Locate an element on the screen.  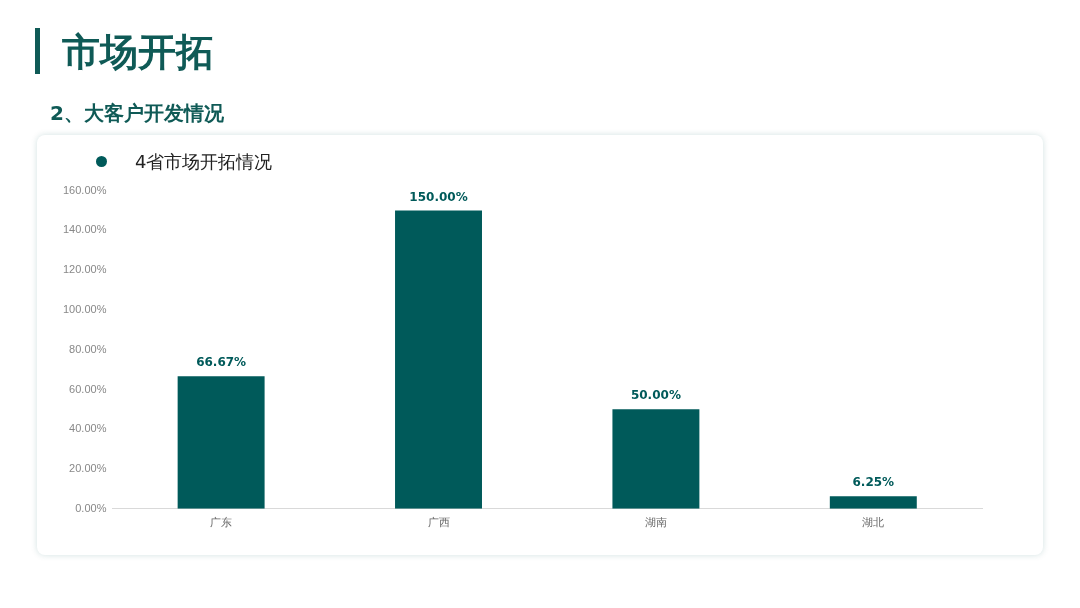
y-tick-label: 20.00% is located at coordinates (88, 468).